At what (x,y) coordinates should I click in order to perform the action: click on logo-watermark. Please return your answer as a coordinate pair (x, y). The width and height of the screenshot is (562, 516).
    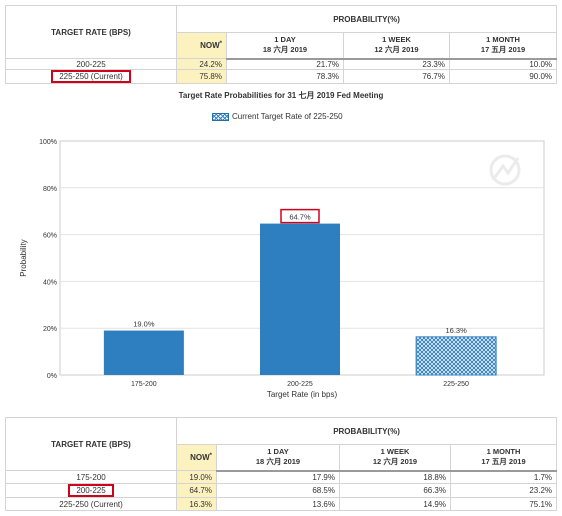
    Looking at the image, I should click on (505, 170).